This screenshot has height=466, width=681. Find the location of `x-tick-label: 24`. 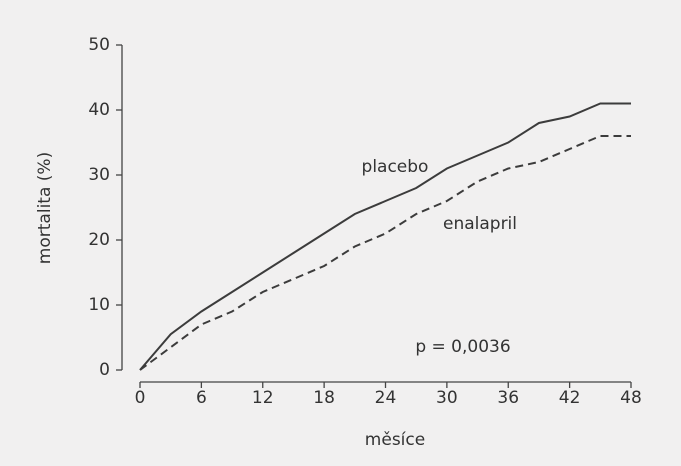

x-tick-label: 24 is located at coordinates (386, 398).